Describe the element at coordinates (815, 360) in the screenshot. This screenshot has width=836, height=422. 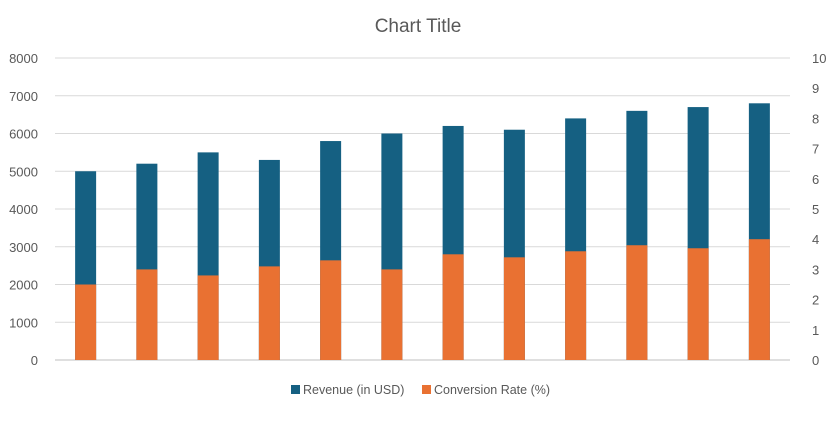
I see `right-axis-tick-label: 0` at that location.